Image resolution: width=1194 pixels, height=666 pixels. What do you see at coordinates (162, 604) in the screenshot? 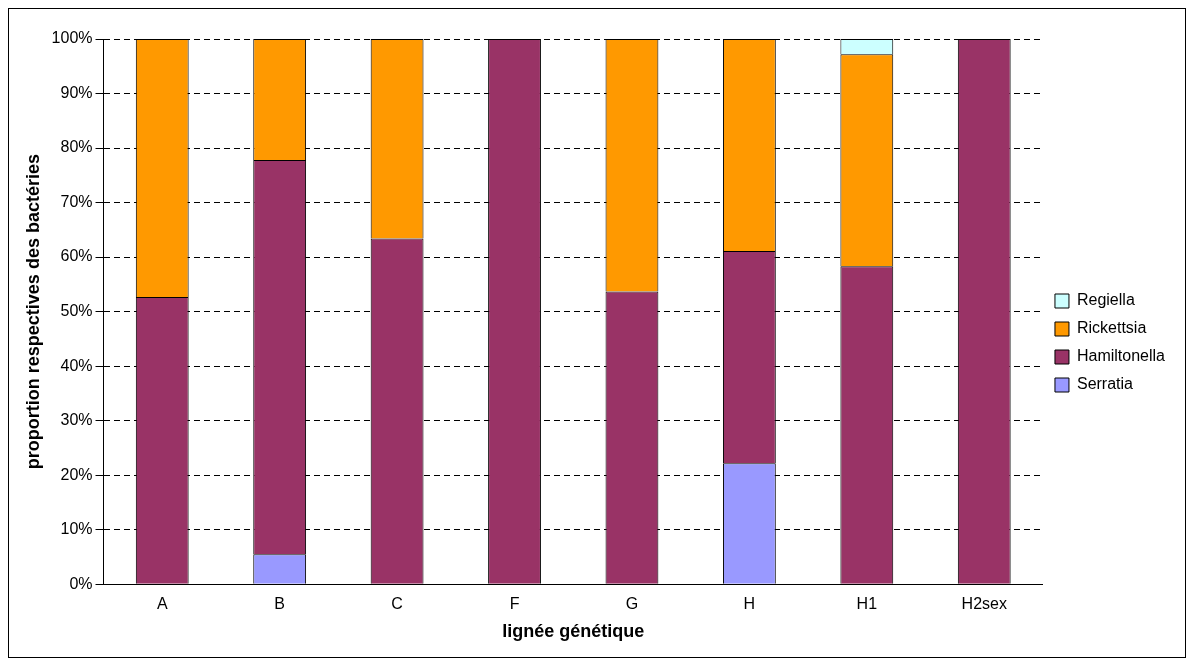
I see `x-tick-label: A` at bounding box center [162, 604].